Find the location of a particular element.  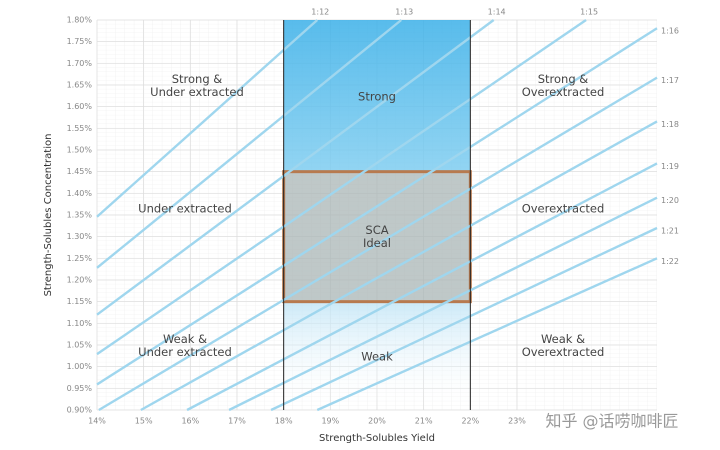

y-tick-label: 1.25% is located at coordinates (80, 258).